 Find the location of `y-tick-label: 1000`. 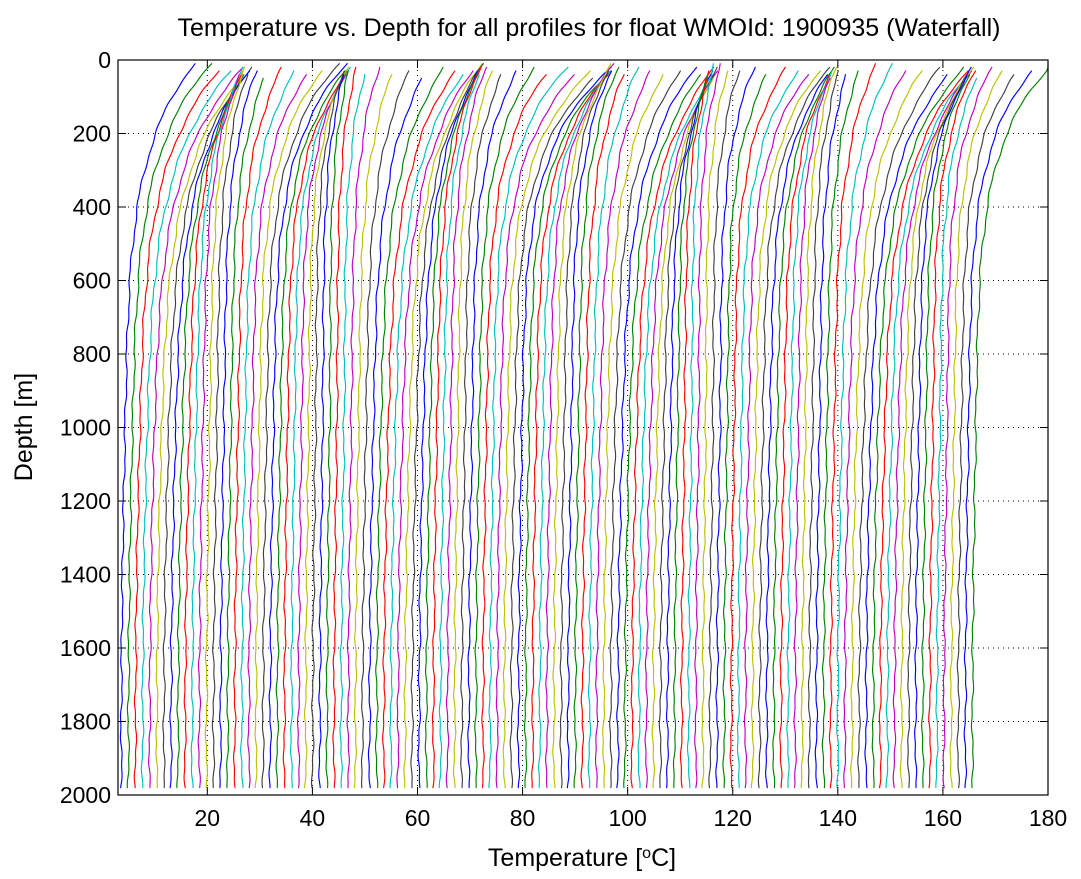

y-tick-label: 1000 is located at coordinates (85, 428).